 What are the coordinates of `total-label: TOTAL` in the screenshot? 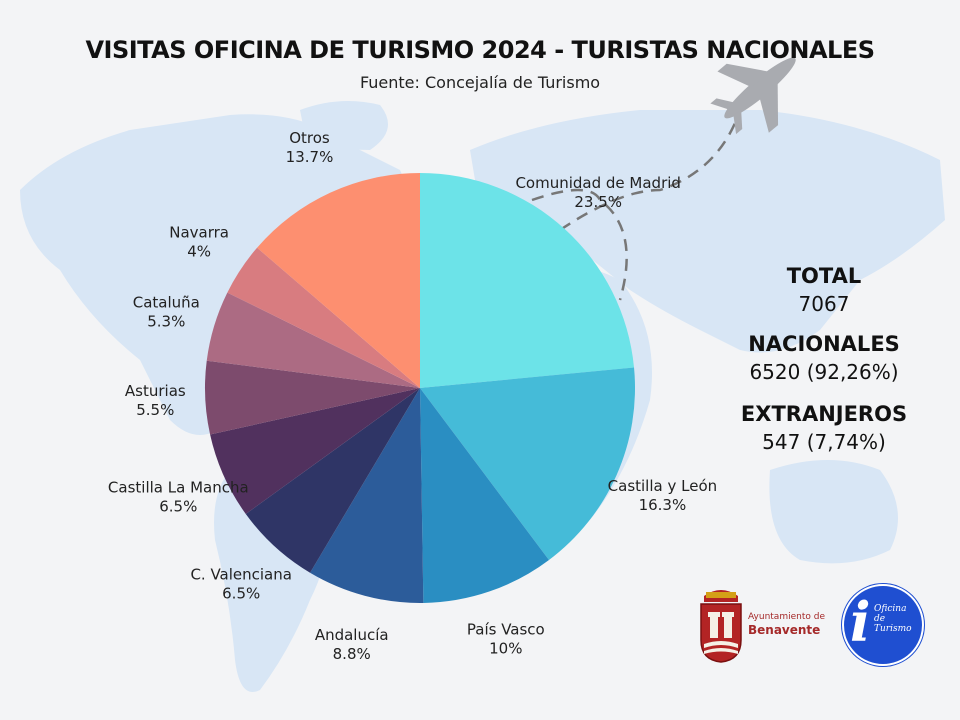 It's located at (824, 276).